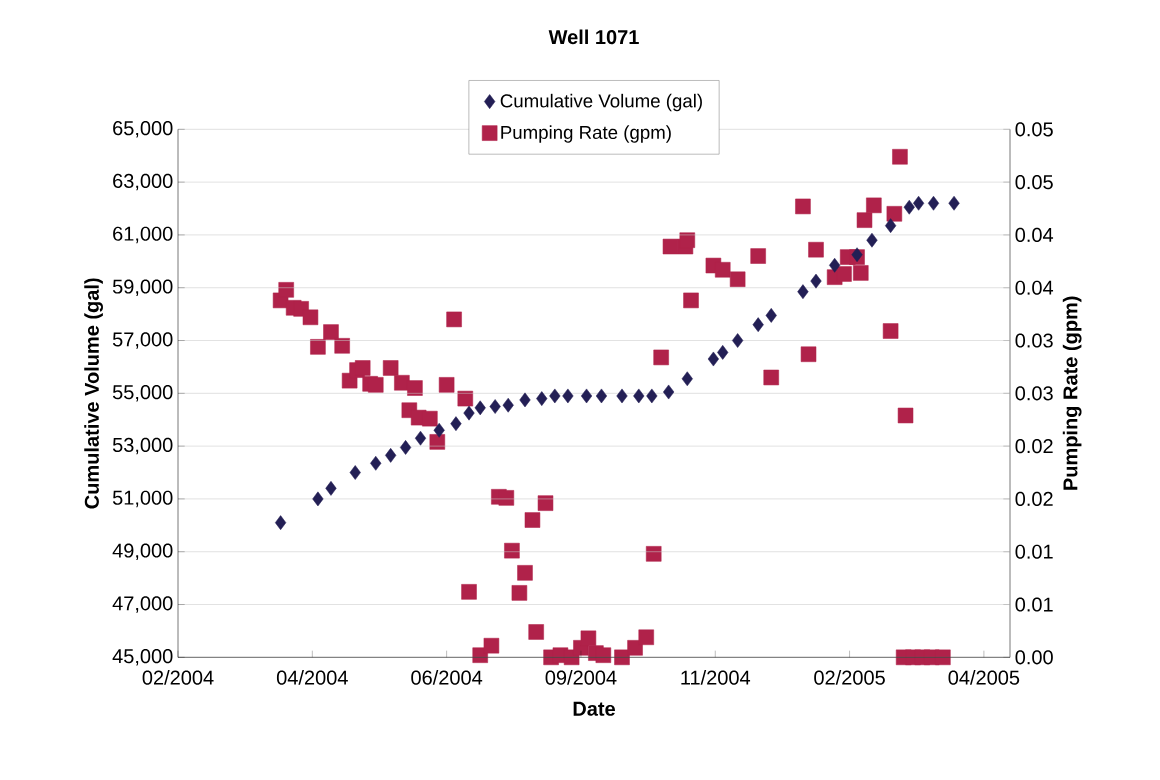 The image size is (1160, 780). I want to click on y-tick-label: 63,000, so click(143, 182).